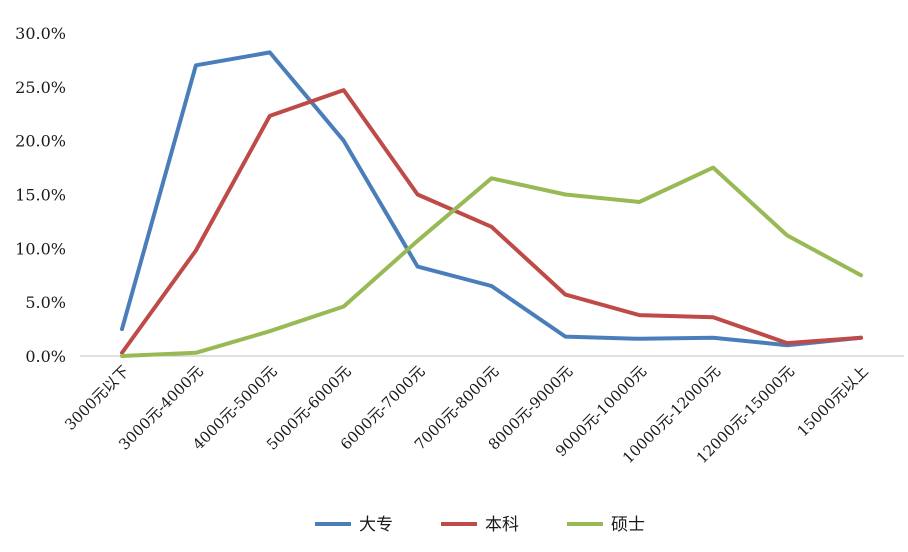  I want to click on y-tick-label: 10.0%, so click(40, 248).